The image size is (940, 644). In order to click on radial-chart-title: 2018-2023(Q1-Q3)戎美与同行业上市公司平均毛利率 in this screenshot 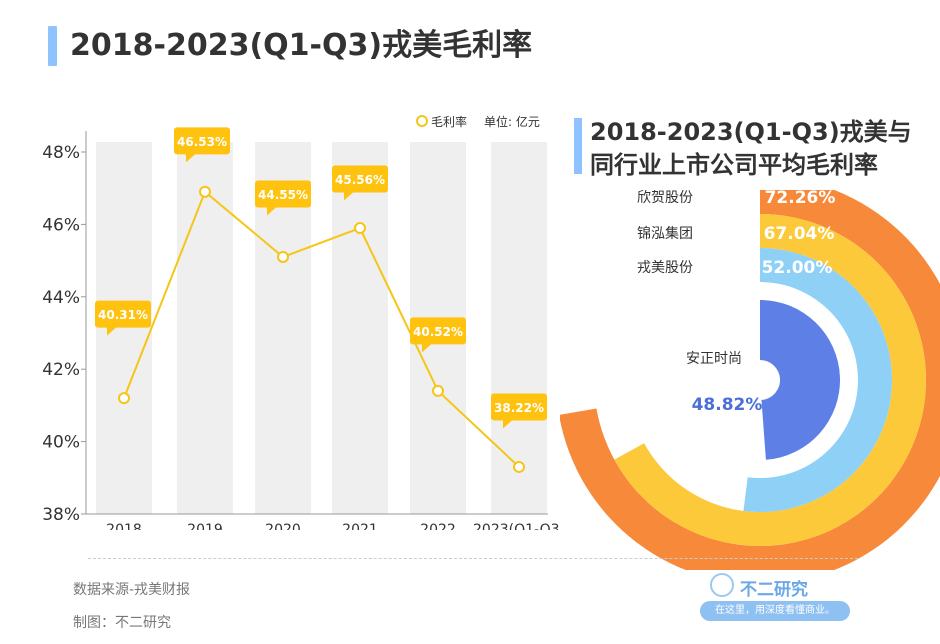, I will do `click(751, 148)`.